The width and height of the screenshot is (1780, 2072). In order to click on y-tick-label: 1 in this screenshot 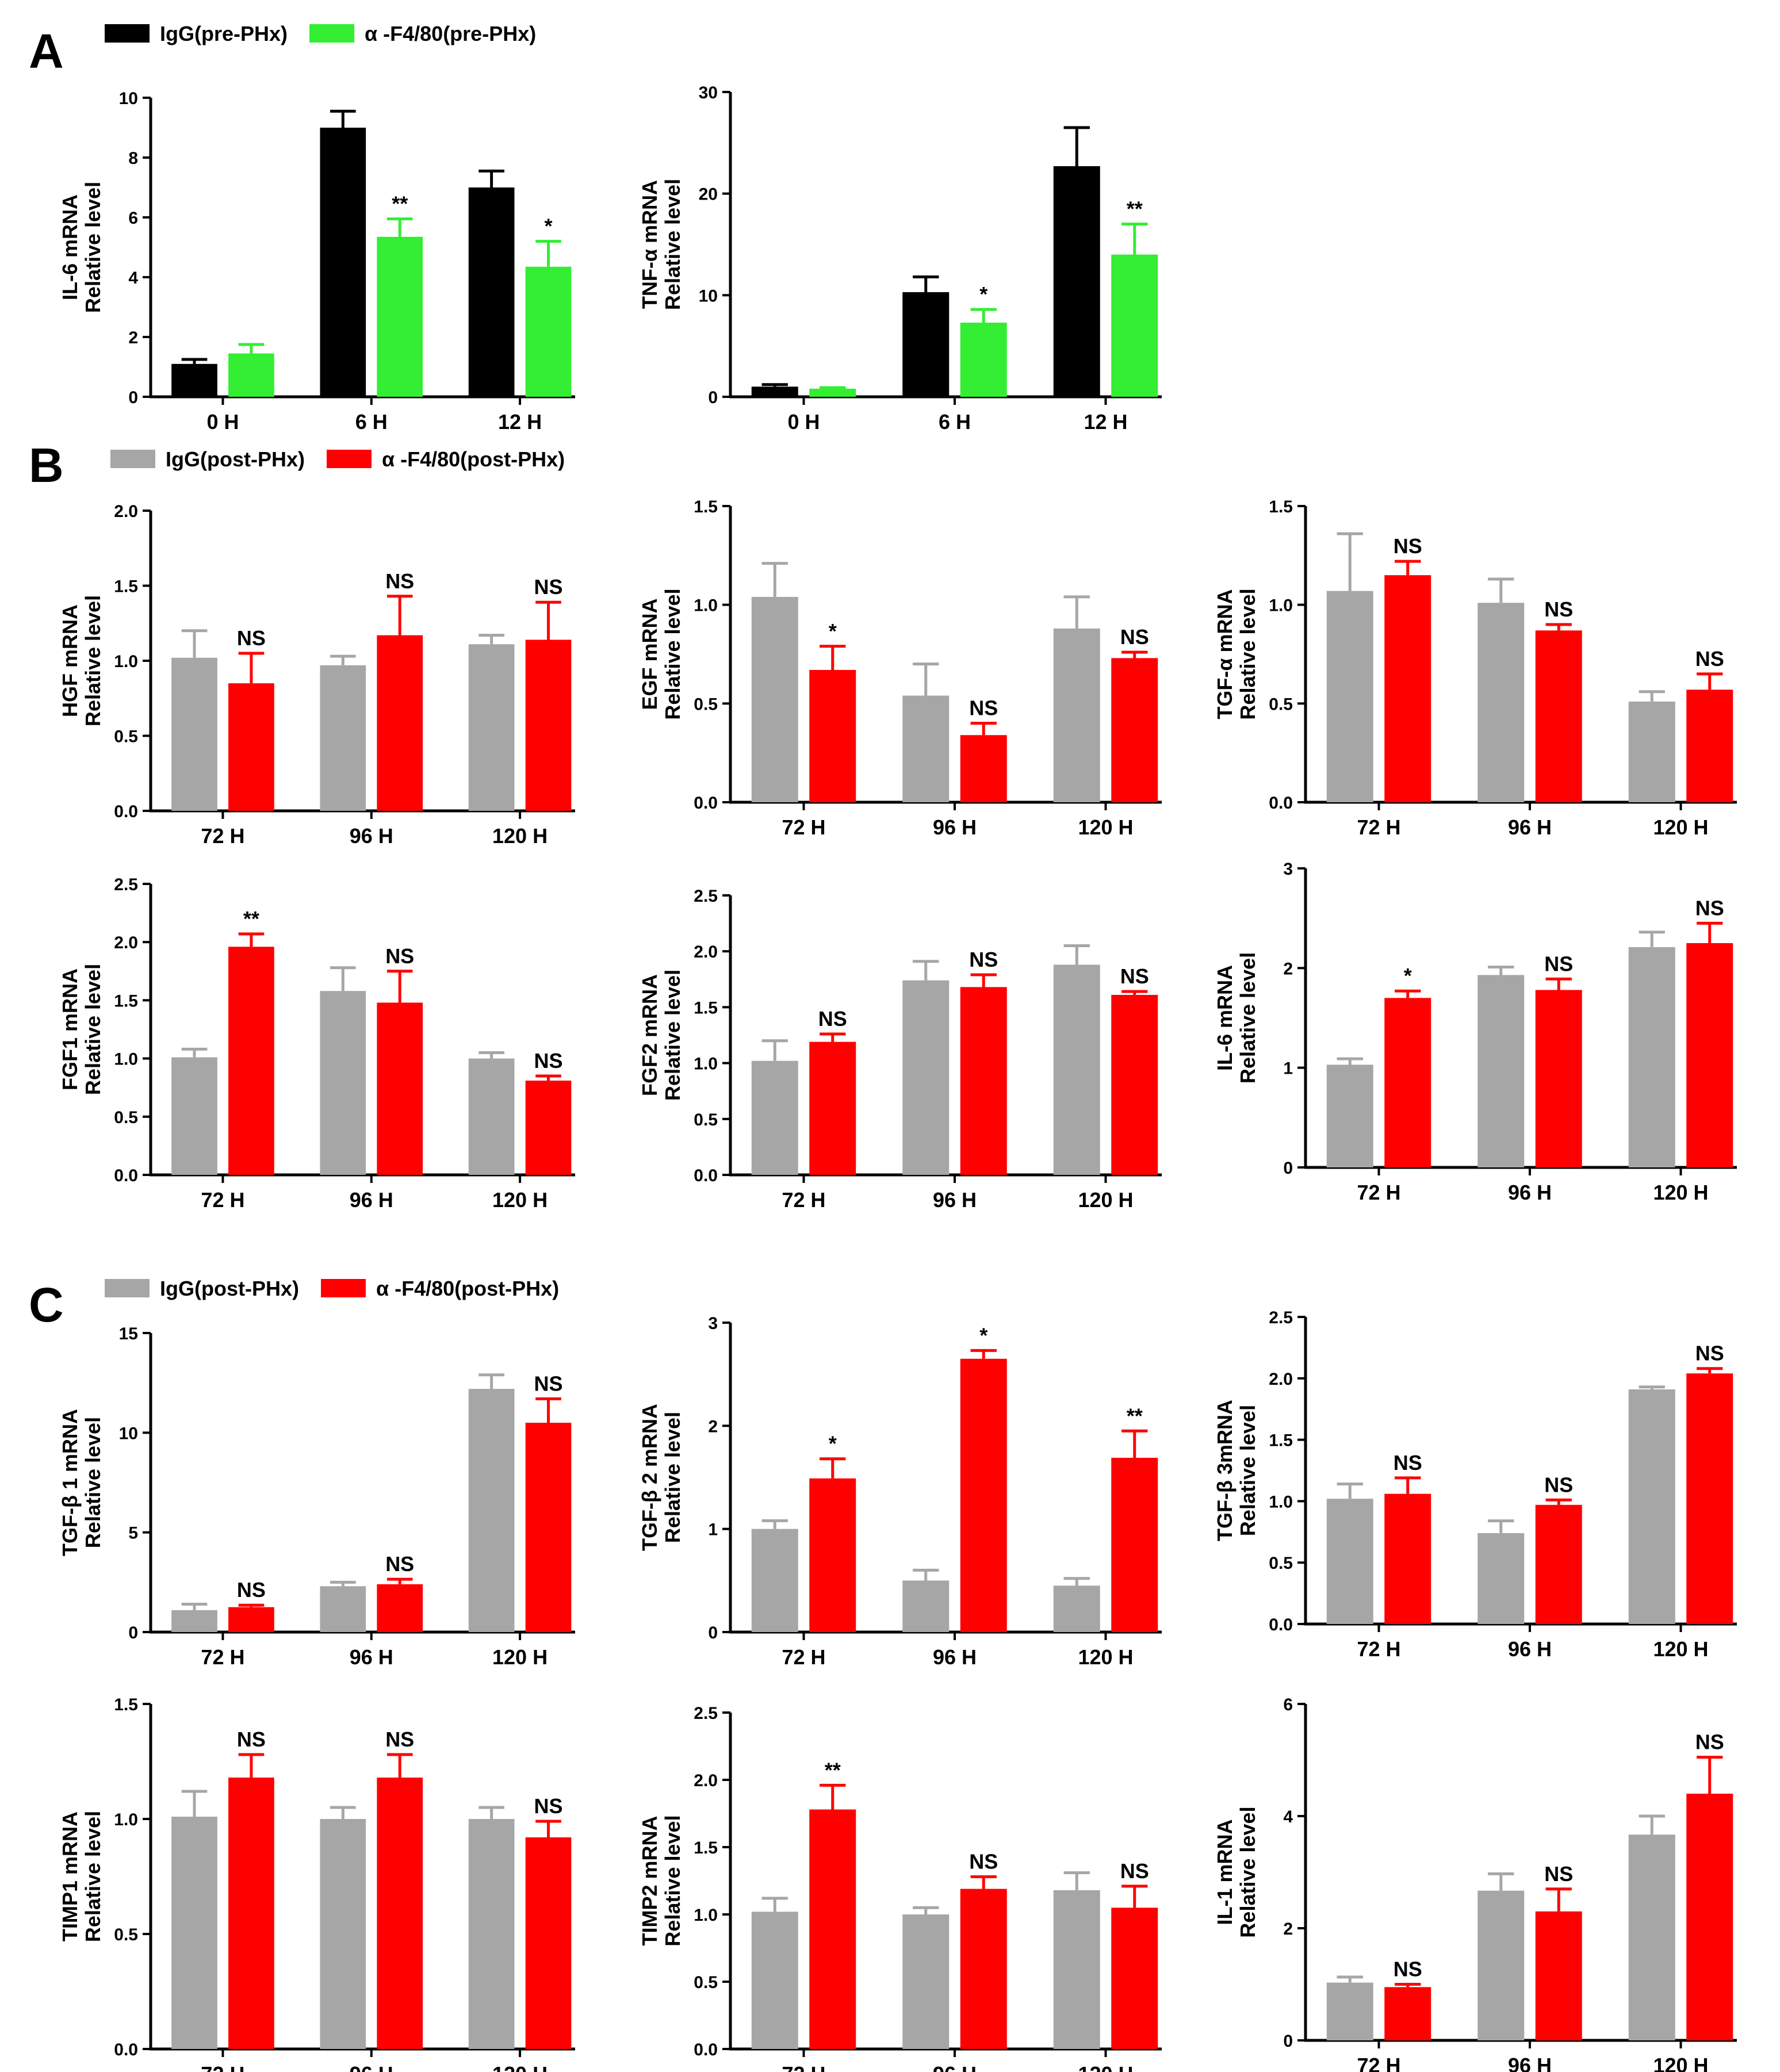, I will do `click(713, 1530)`.